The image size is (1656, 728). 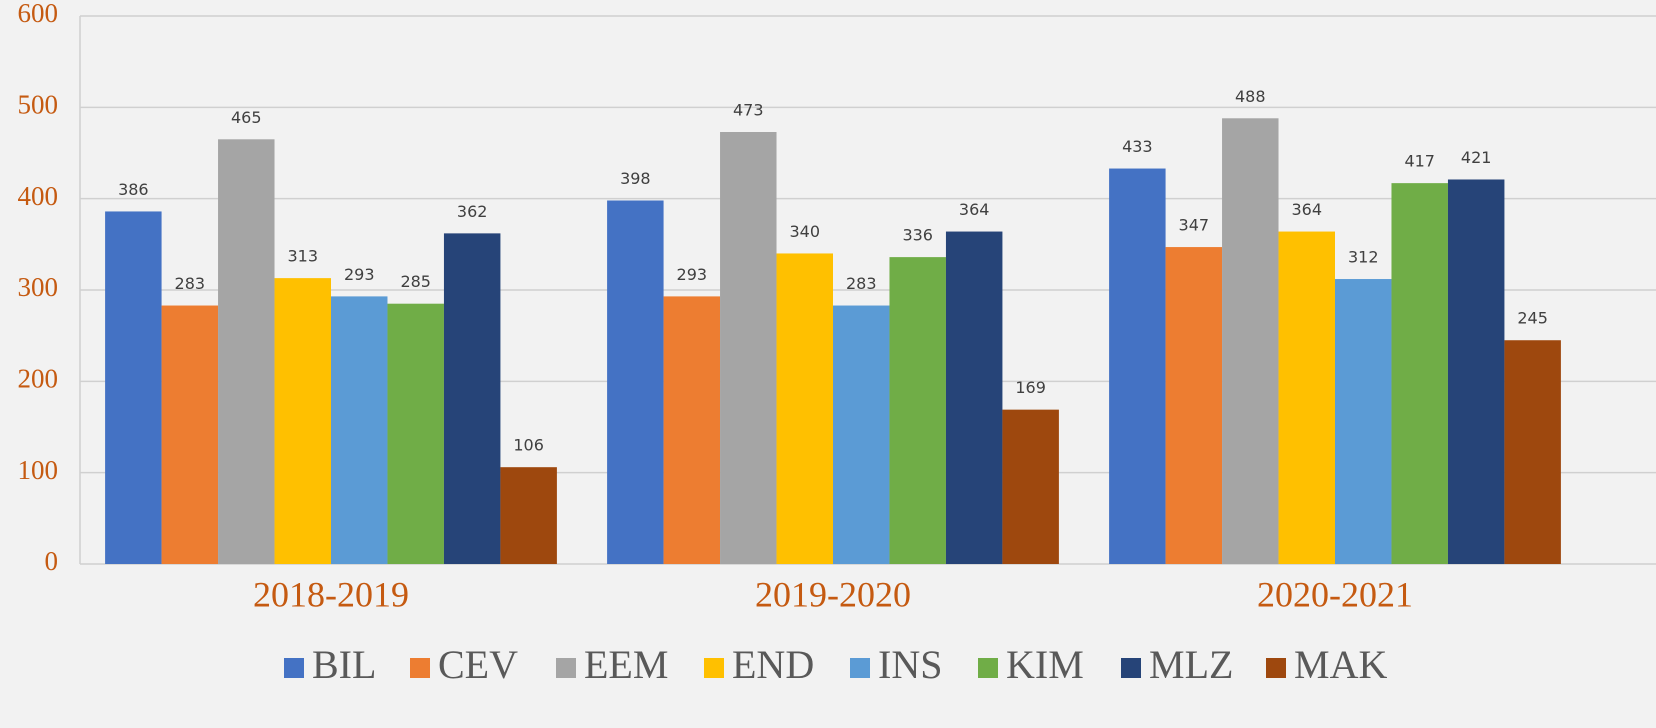 What do you see at coordinates (1194, 225) in the screenshot?
I see `data-label: 347` at bounding box center [1194, 225].